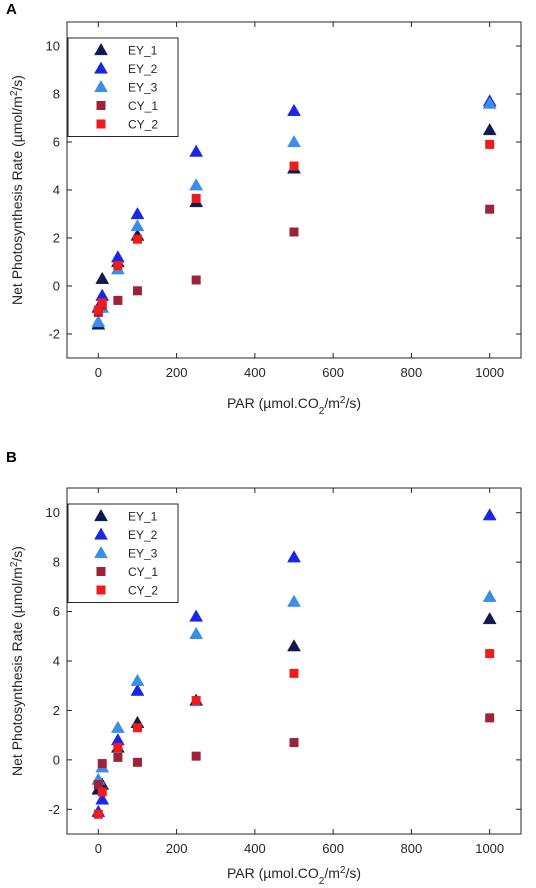  What do you see at coordinates (11, 457) in the screenshot?
I see `panel-letter: B` at bounding box center [11, 457].